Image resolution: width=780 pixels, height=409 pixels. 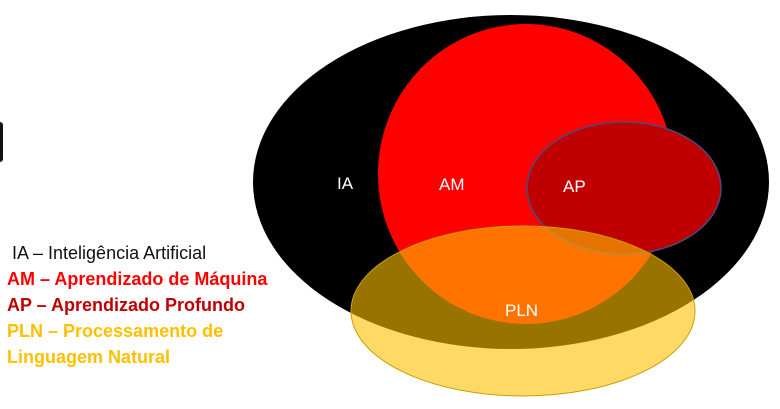 I want to click on am-label: AM, so click(x=452, y=184).